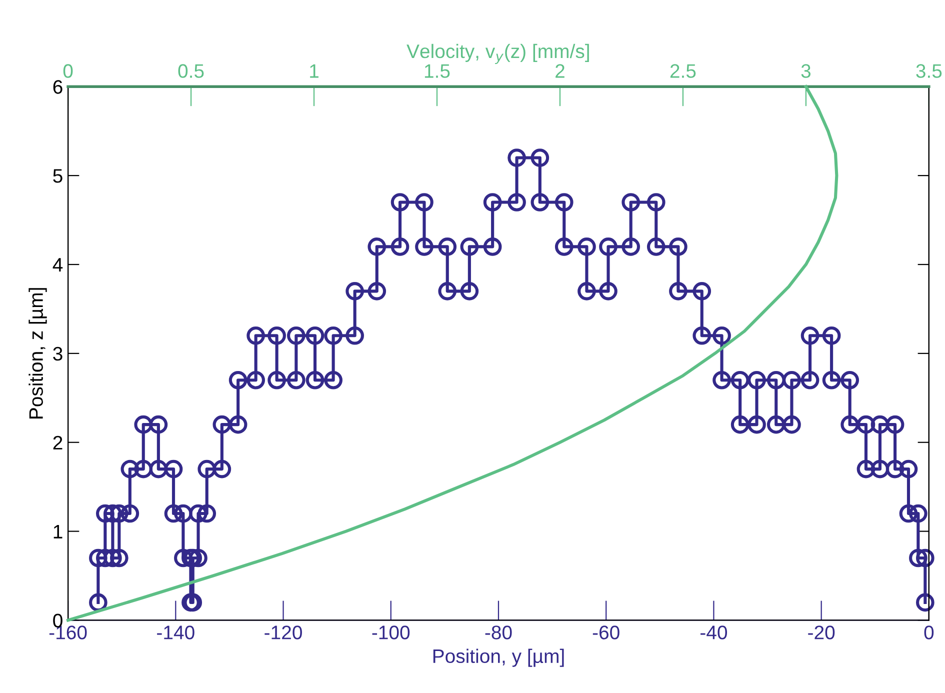 The height and width of the screenshot is (693, 945). I want to click on x2-tick-label: 1.5, so click(437, 71).